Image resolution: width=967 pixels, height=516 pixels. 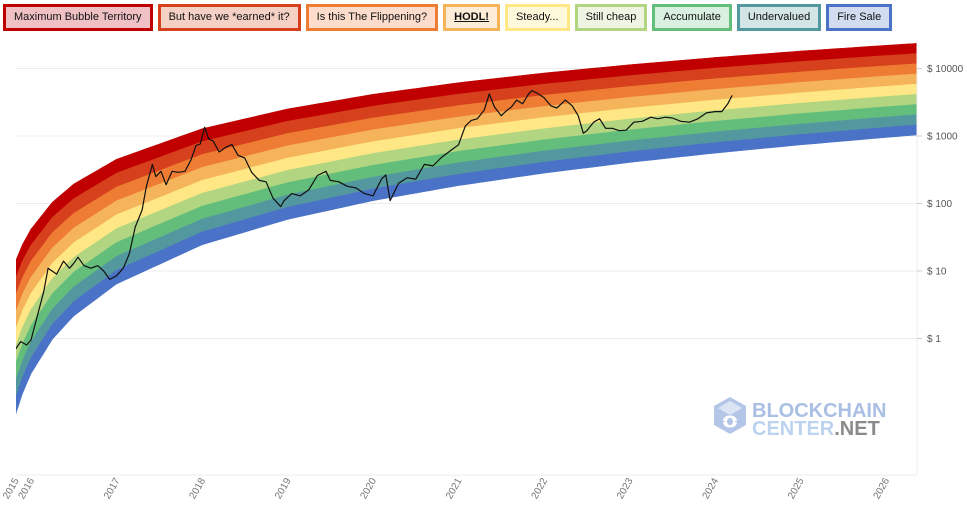 What do you see at coordinates (730, 415) in the screenshot?
I see `cube-logo-icon` at bounding box center [730, 415].